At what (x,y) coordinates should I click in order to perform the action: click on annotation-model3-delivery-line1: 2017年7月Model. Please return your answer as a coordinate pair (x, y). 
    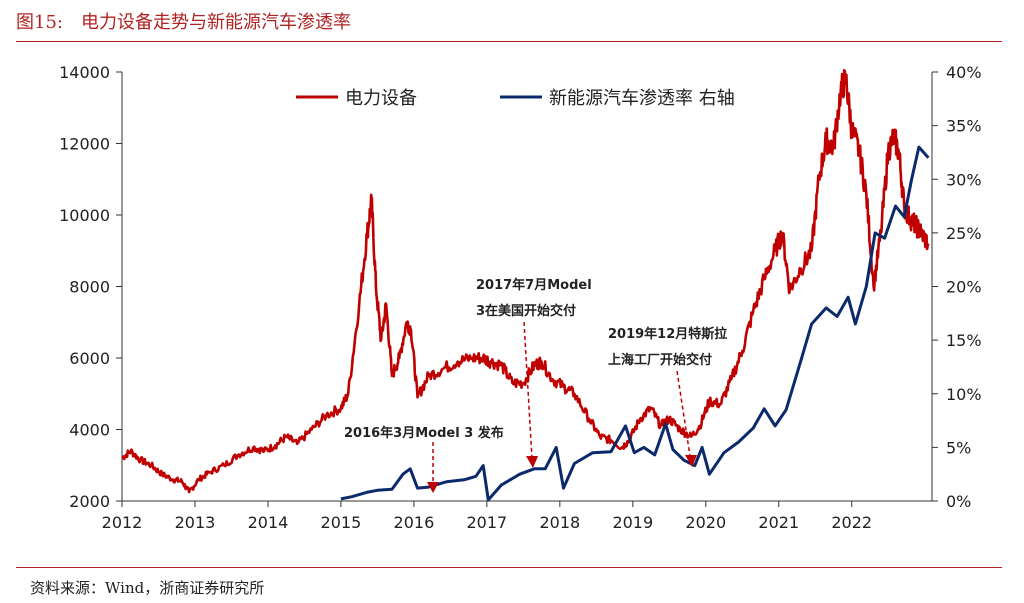
    Looking at the image, I should click on (534, 285).